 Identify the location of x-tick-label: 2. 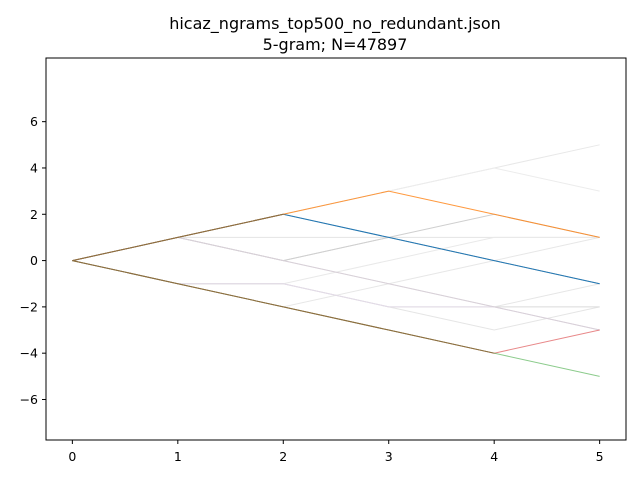
(283, 456).